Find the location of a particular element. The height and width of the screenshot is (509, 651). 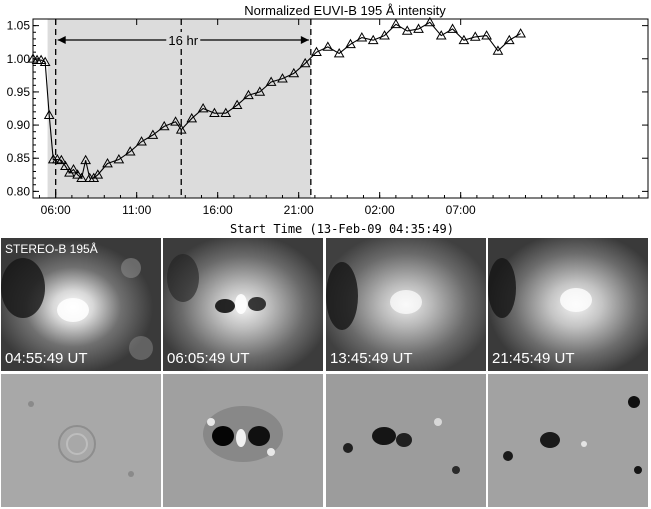

y-tick-label-1: 0.85 is located at coordinates (19, 158).